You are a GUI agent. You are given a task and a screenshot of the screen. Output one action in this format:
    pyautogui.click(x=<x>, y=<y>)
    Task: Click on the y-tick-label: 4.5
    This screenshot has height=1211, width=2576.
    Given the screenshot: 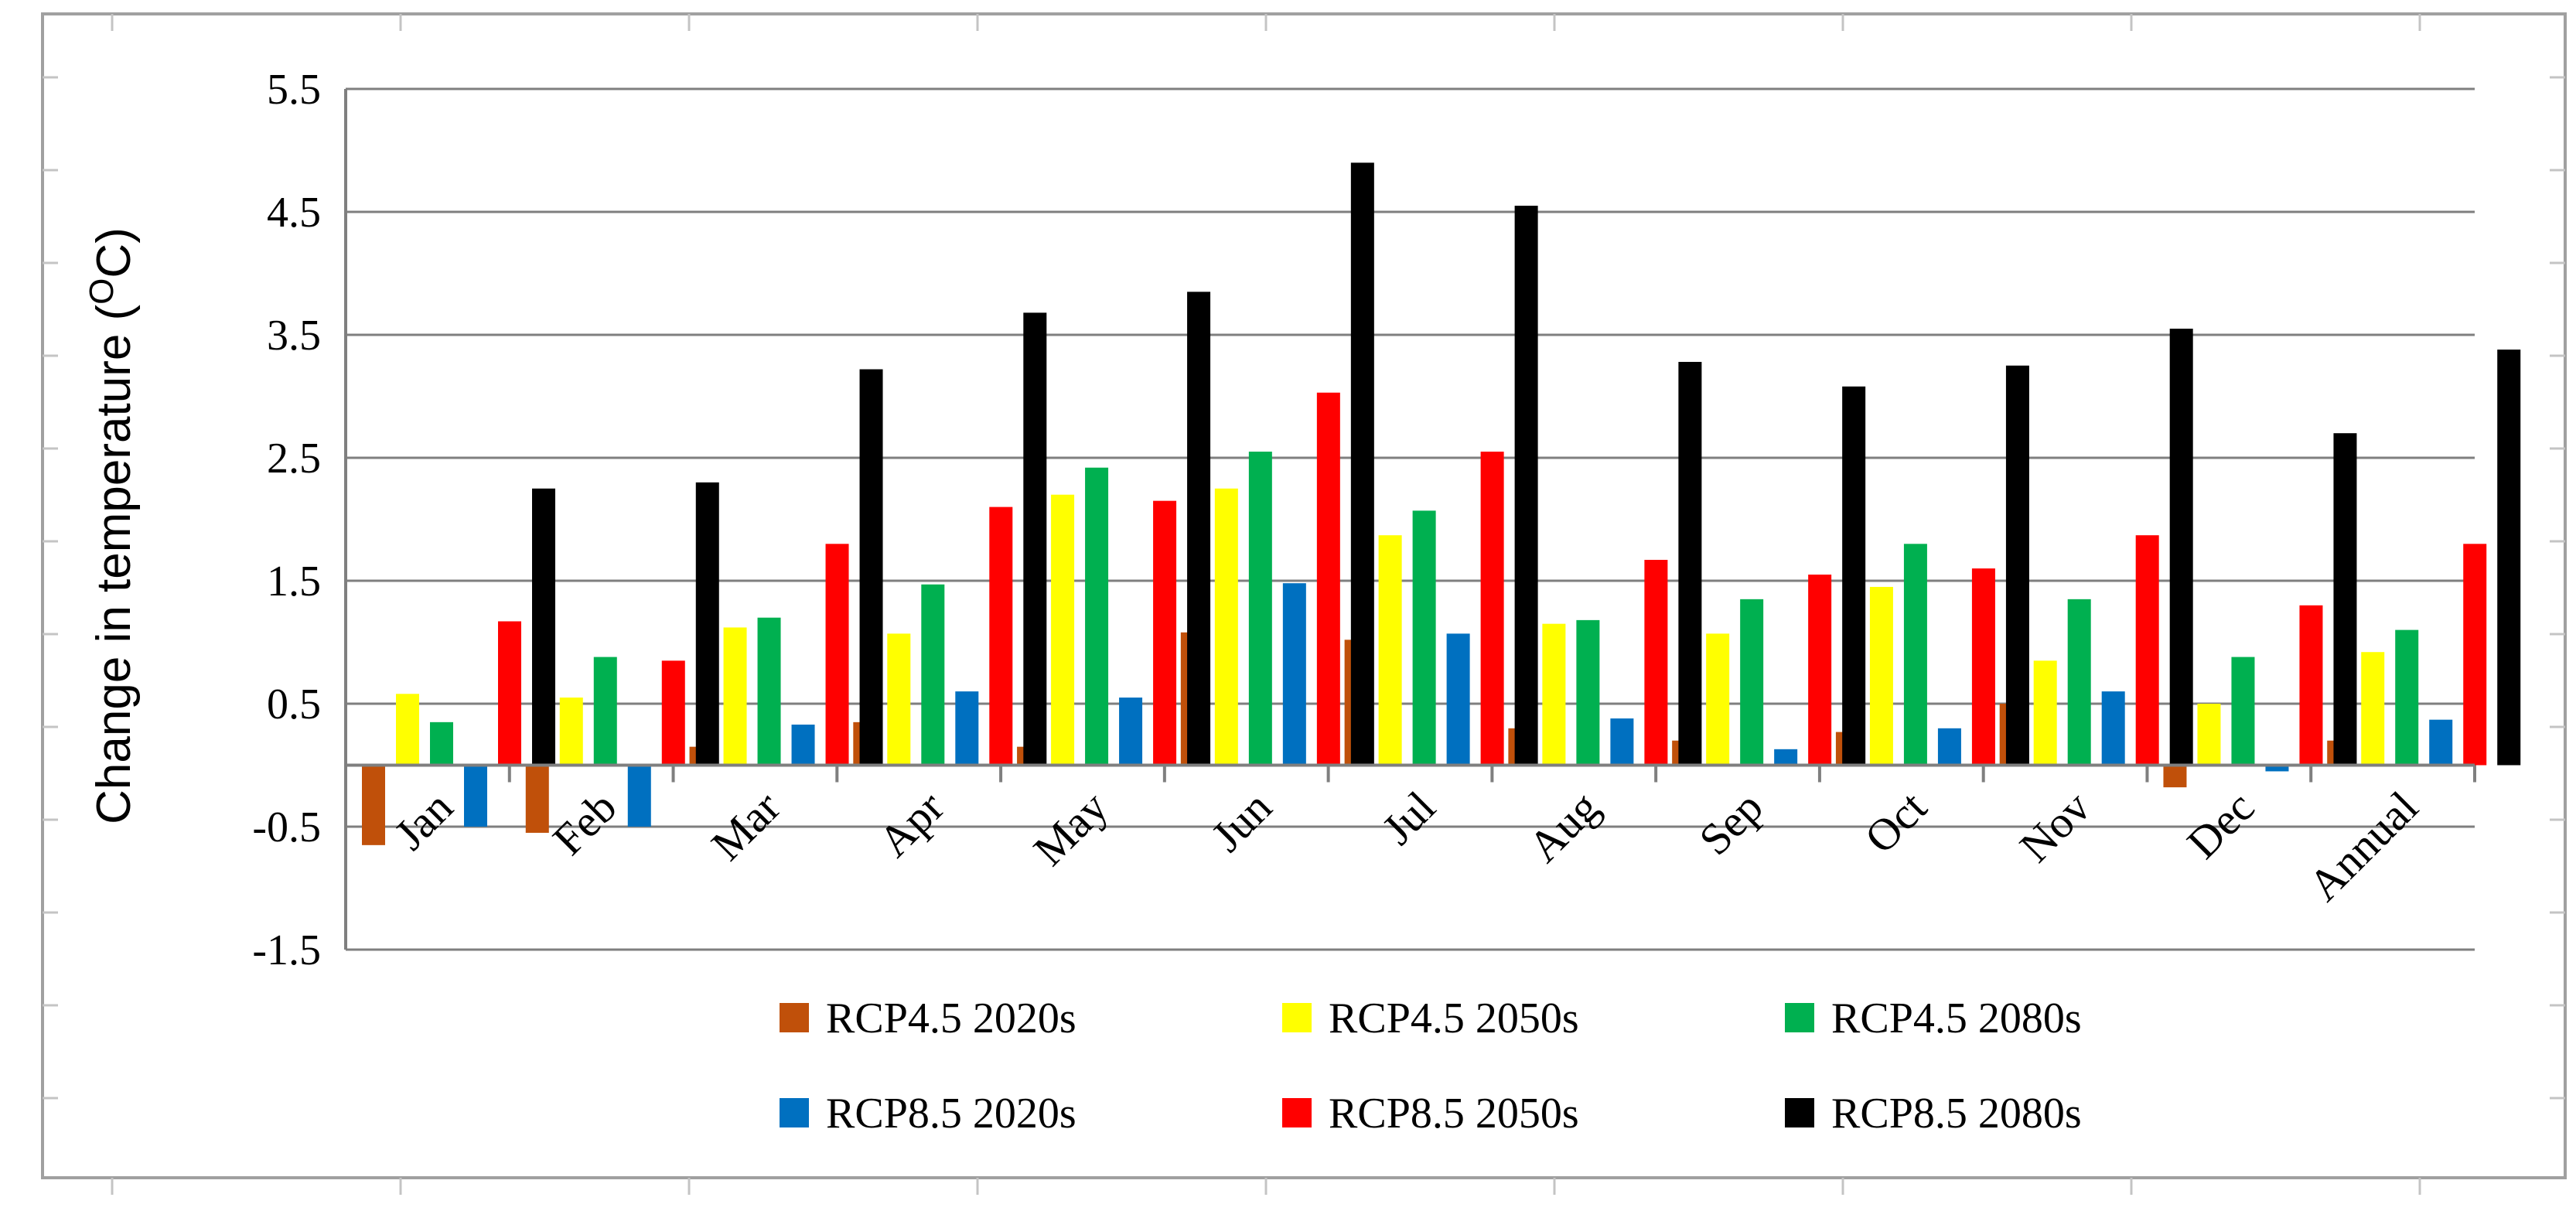 What is the action you would take?
    pyautogui.click(x=294, y=213)
    